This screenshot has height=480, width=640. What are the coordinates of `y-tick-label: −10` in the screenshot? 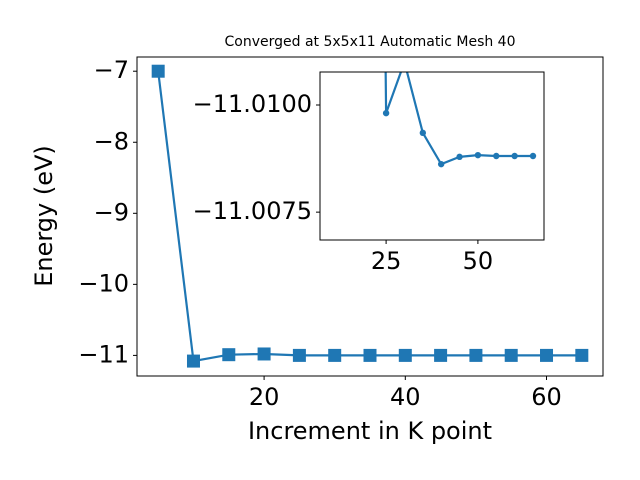 It's located at (103, 283).